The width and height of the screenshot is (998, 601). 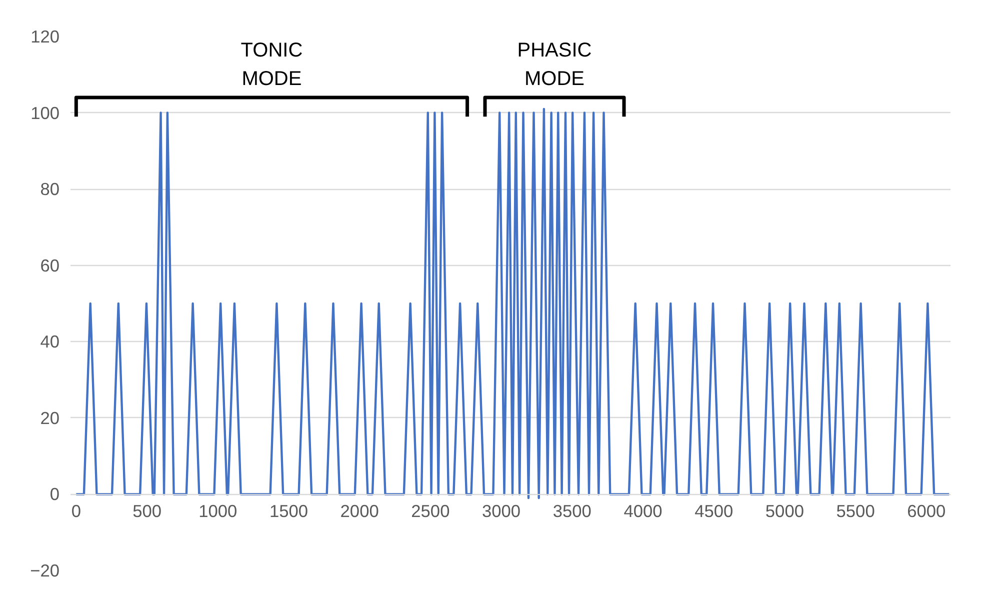 What do you see at coordinates (76, 511) in the screenshot?
I see `x-tick-label: 0` at bounding box center [76, 511].